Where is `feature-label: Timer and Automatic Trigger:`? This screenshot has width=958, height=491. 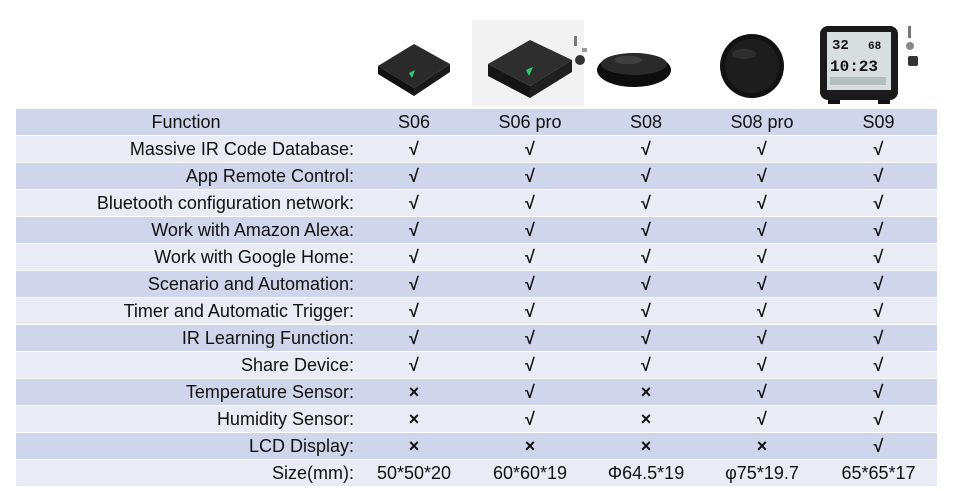 feature-label: Timer and Automatic Trigger: is located at coordinates (186, 311).